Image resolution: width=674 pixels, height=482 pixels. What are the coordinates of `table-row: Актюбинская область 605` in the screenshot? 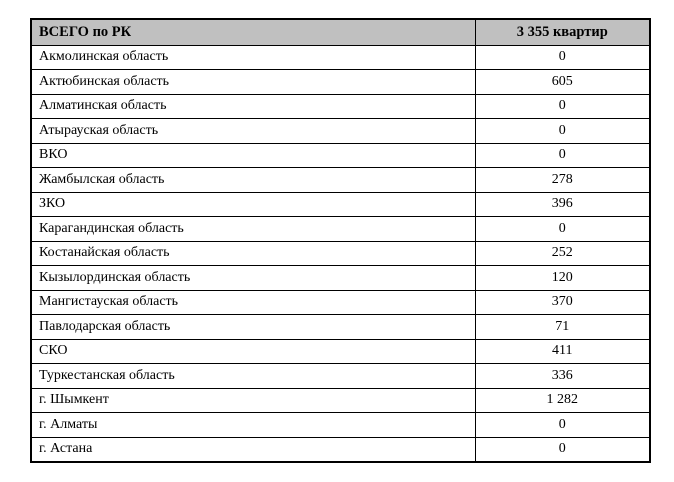 It's located at (340, 82).